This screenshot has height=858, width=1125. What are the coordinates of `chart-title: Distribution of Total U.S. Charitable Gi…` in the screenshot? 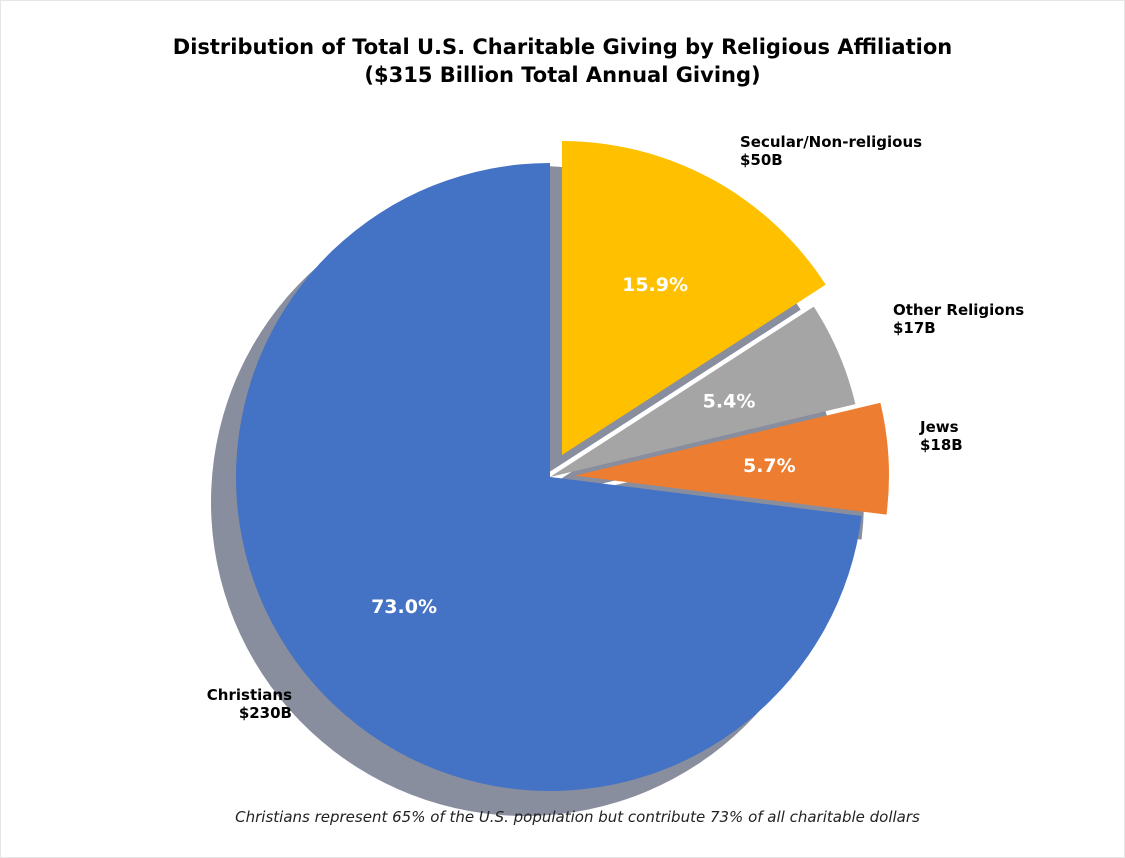 It's located at (562, 47).